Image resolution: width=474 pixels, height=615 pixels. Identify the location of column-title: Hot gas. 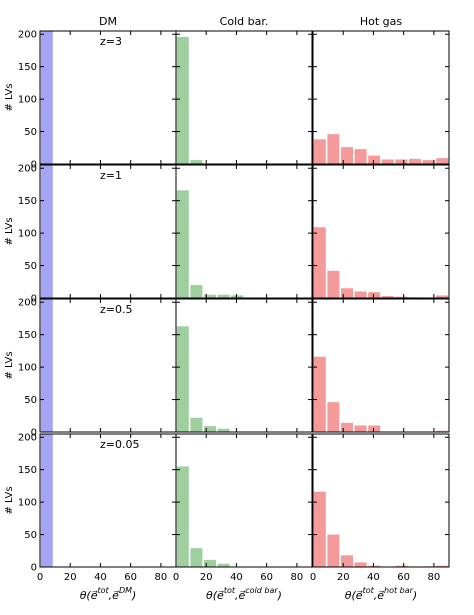
(381, 21).